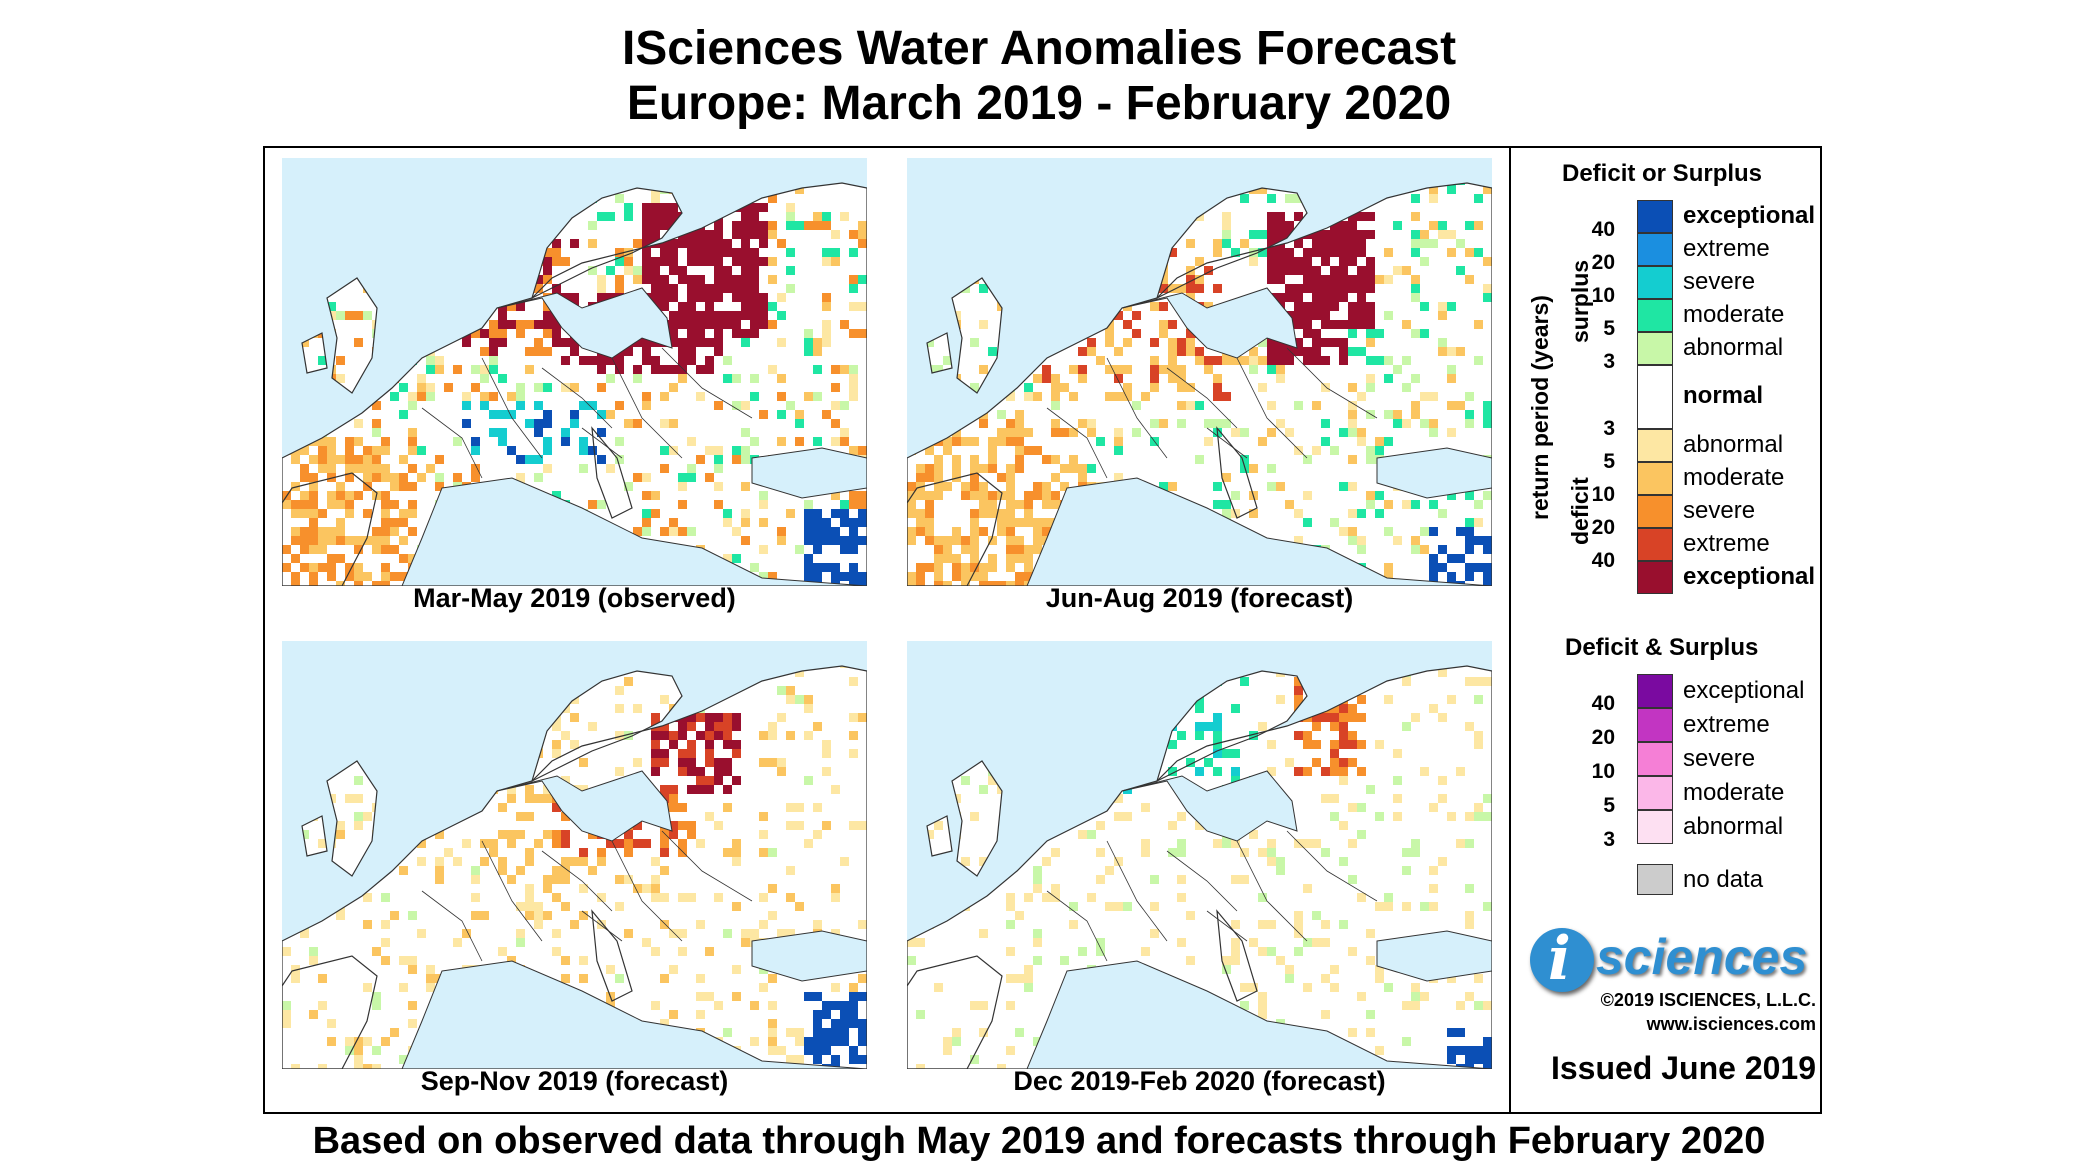 This screenshot has height=1168, width=2078. I want to click on land-area, so click(352, 818).